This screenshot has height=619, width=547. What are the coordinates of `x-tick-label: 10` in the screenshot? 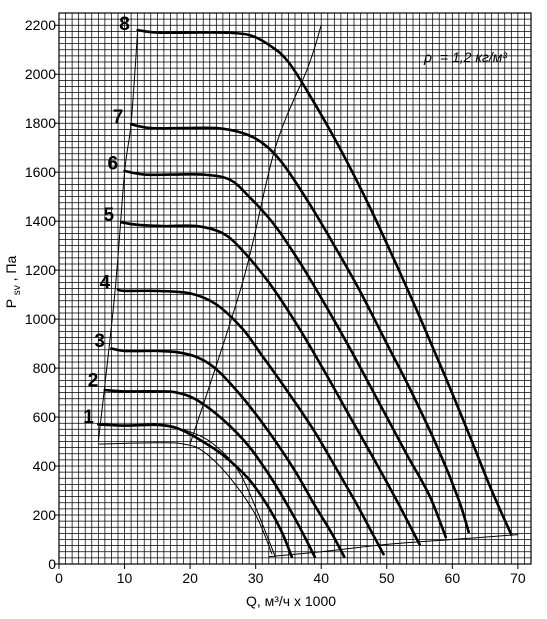 It's located at (125, 578).